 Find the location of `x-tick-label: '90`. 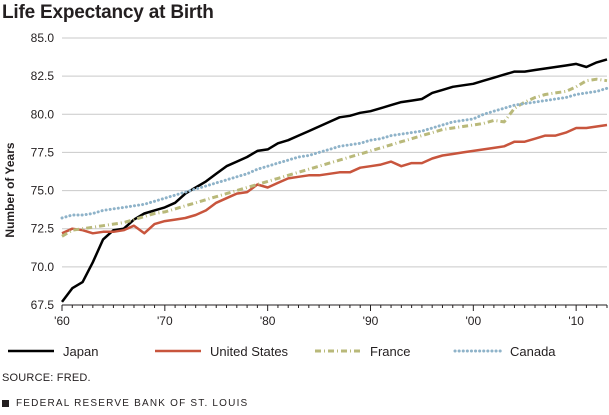

x-tick-label: '90 is located at coordinates (371, 321).